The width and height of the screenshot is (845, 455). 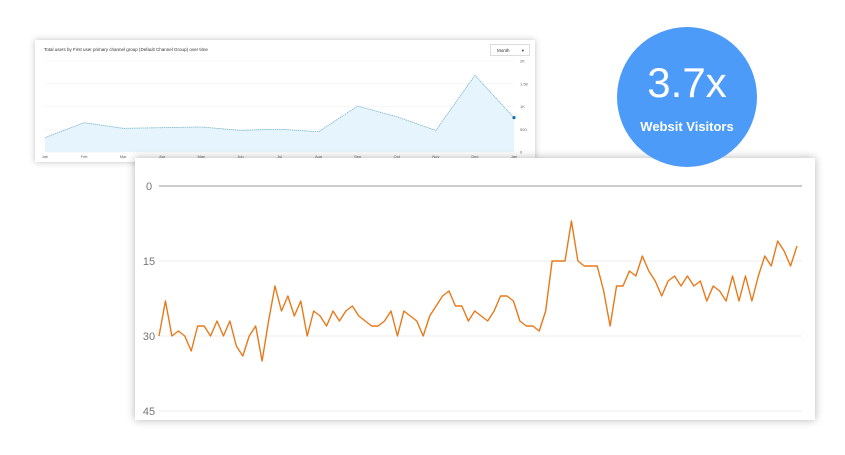 I want to click on visitors-badge: 3.7x Websit Visitors, so click(x=687, y=97).